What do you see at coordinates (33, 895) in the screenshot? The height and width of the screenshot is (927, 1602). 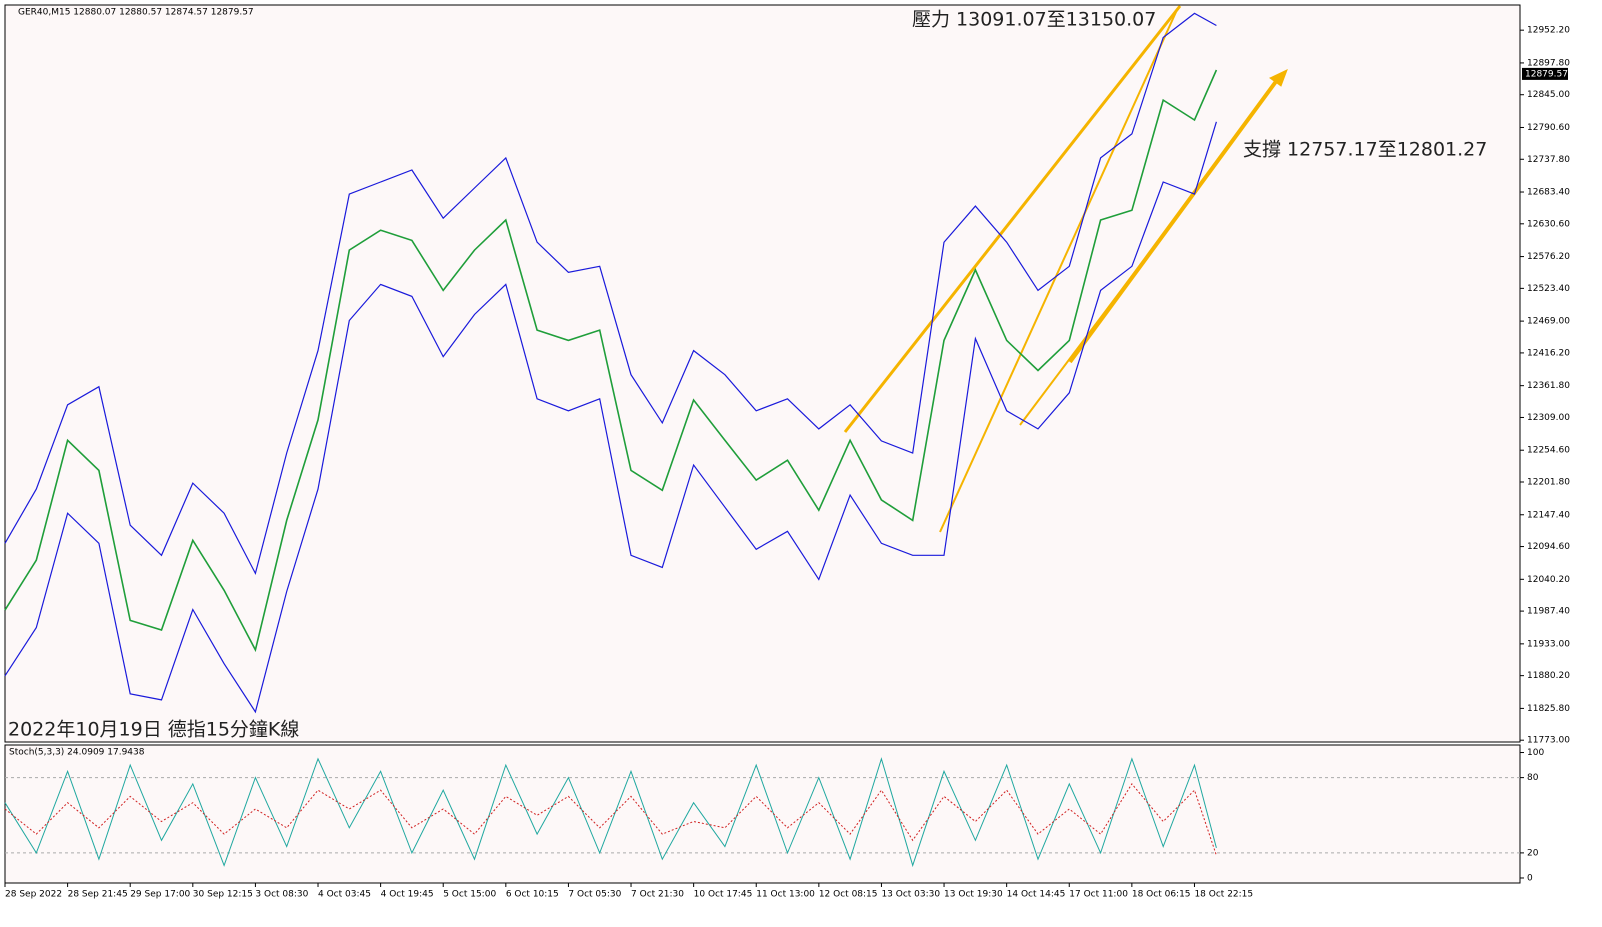 I see `x-tick-label: 28 Sep 2022` at bounding box center [33, 895].